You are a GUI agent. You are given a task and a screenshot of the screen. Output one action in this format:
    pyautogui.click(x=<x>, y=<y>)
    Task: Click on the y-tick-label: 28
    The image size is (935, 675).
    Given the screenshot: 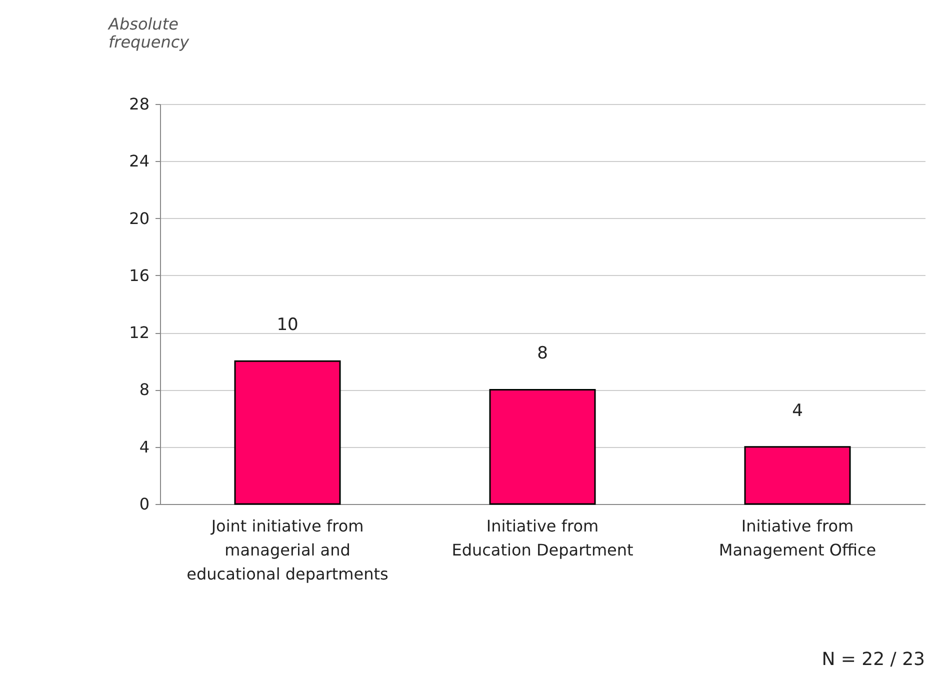 What is the action you would take?
    pyautogui.click(x=139, y=104)
    